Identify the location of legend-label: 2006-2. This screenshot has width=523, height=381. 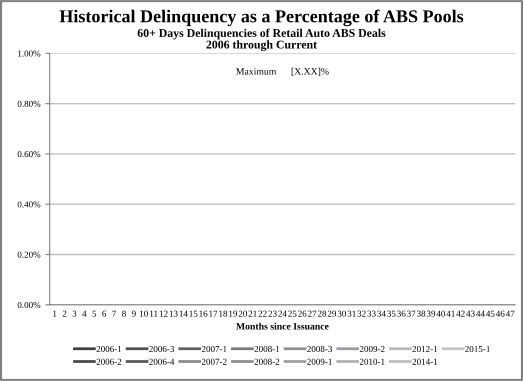
(109, 361).